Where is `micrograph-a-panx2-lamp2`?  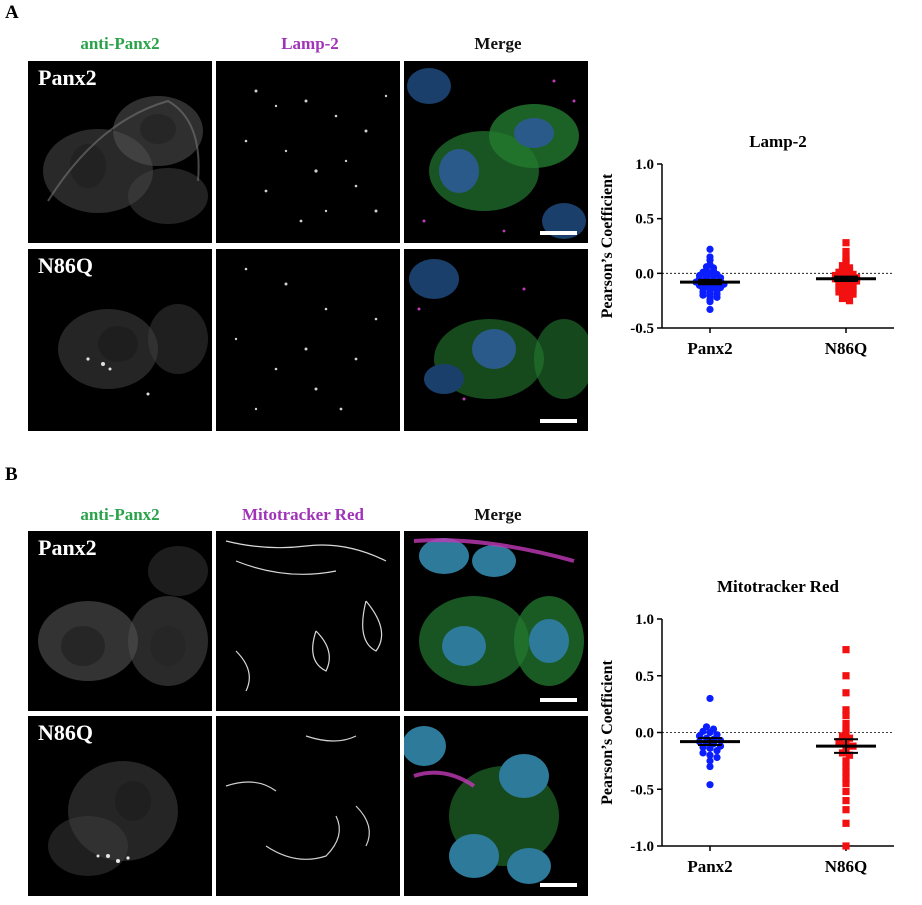 micrograph-a-panx2-lamp2 is located at coordinates (308, 152).